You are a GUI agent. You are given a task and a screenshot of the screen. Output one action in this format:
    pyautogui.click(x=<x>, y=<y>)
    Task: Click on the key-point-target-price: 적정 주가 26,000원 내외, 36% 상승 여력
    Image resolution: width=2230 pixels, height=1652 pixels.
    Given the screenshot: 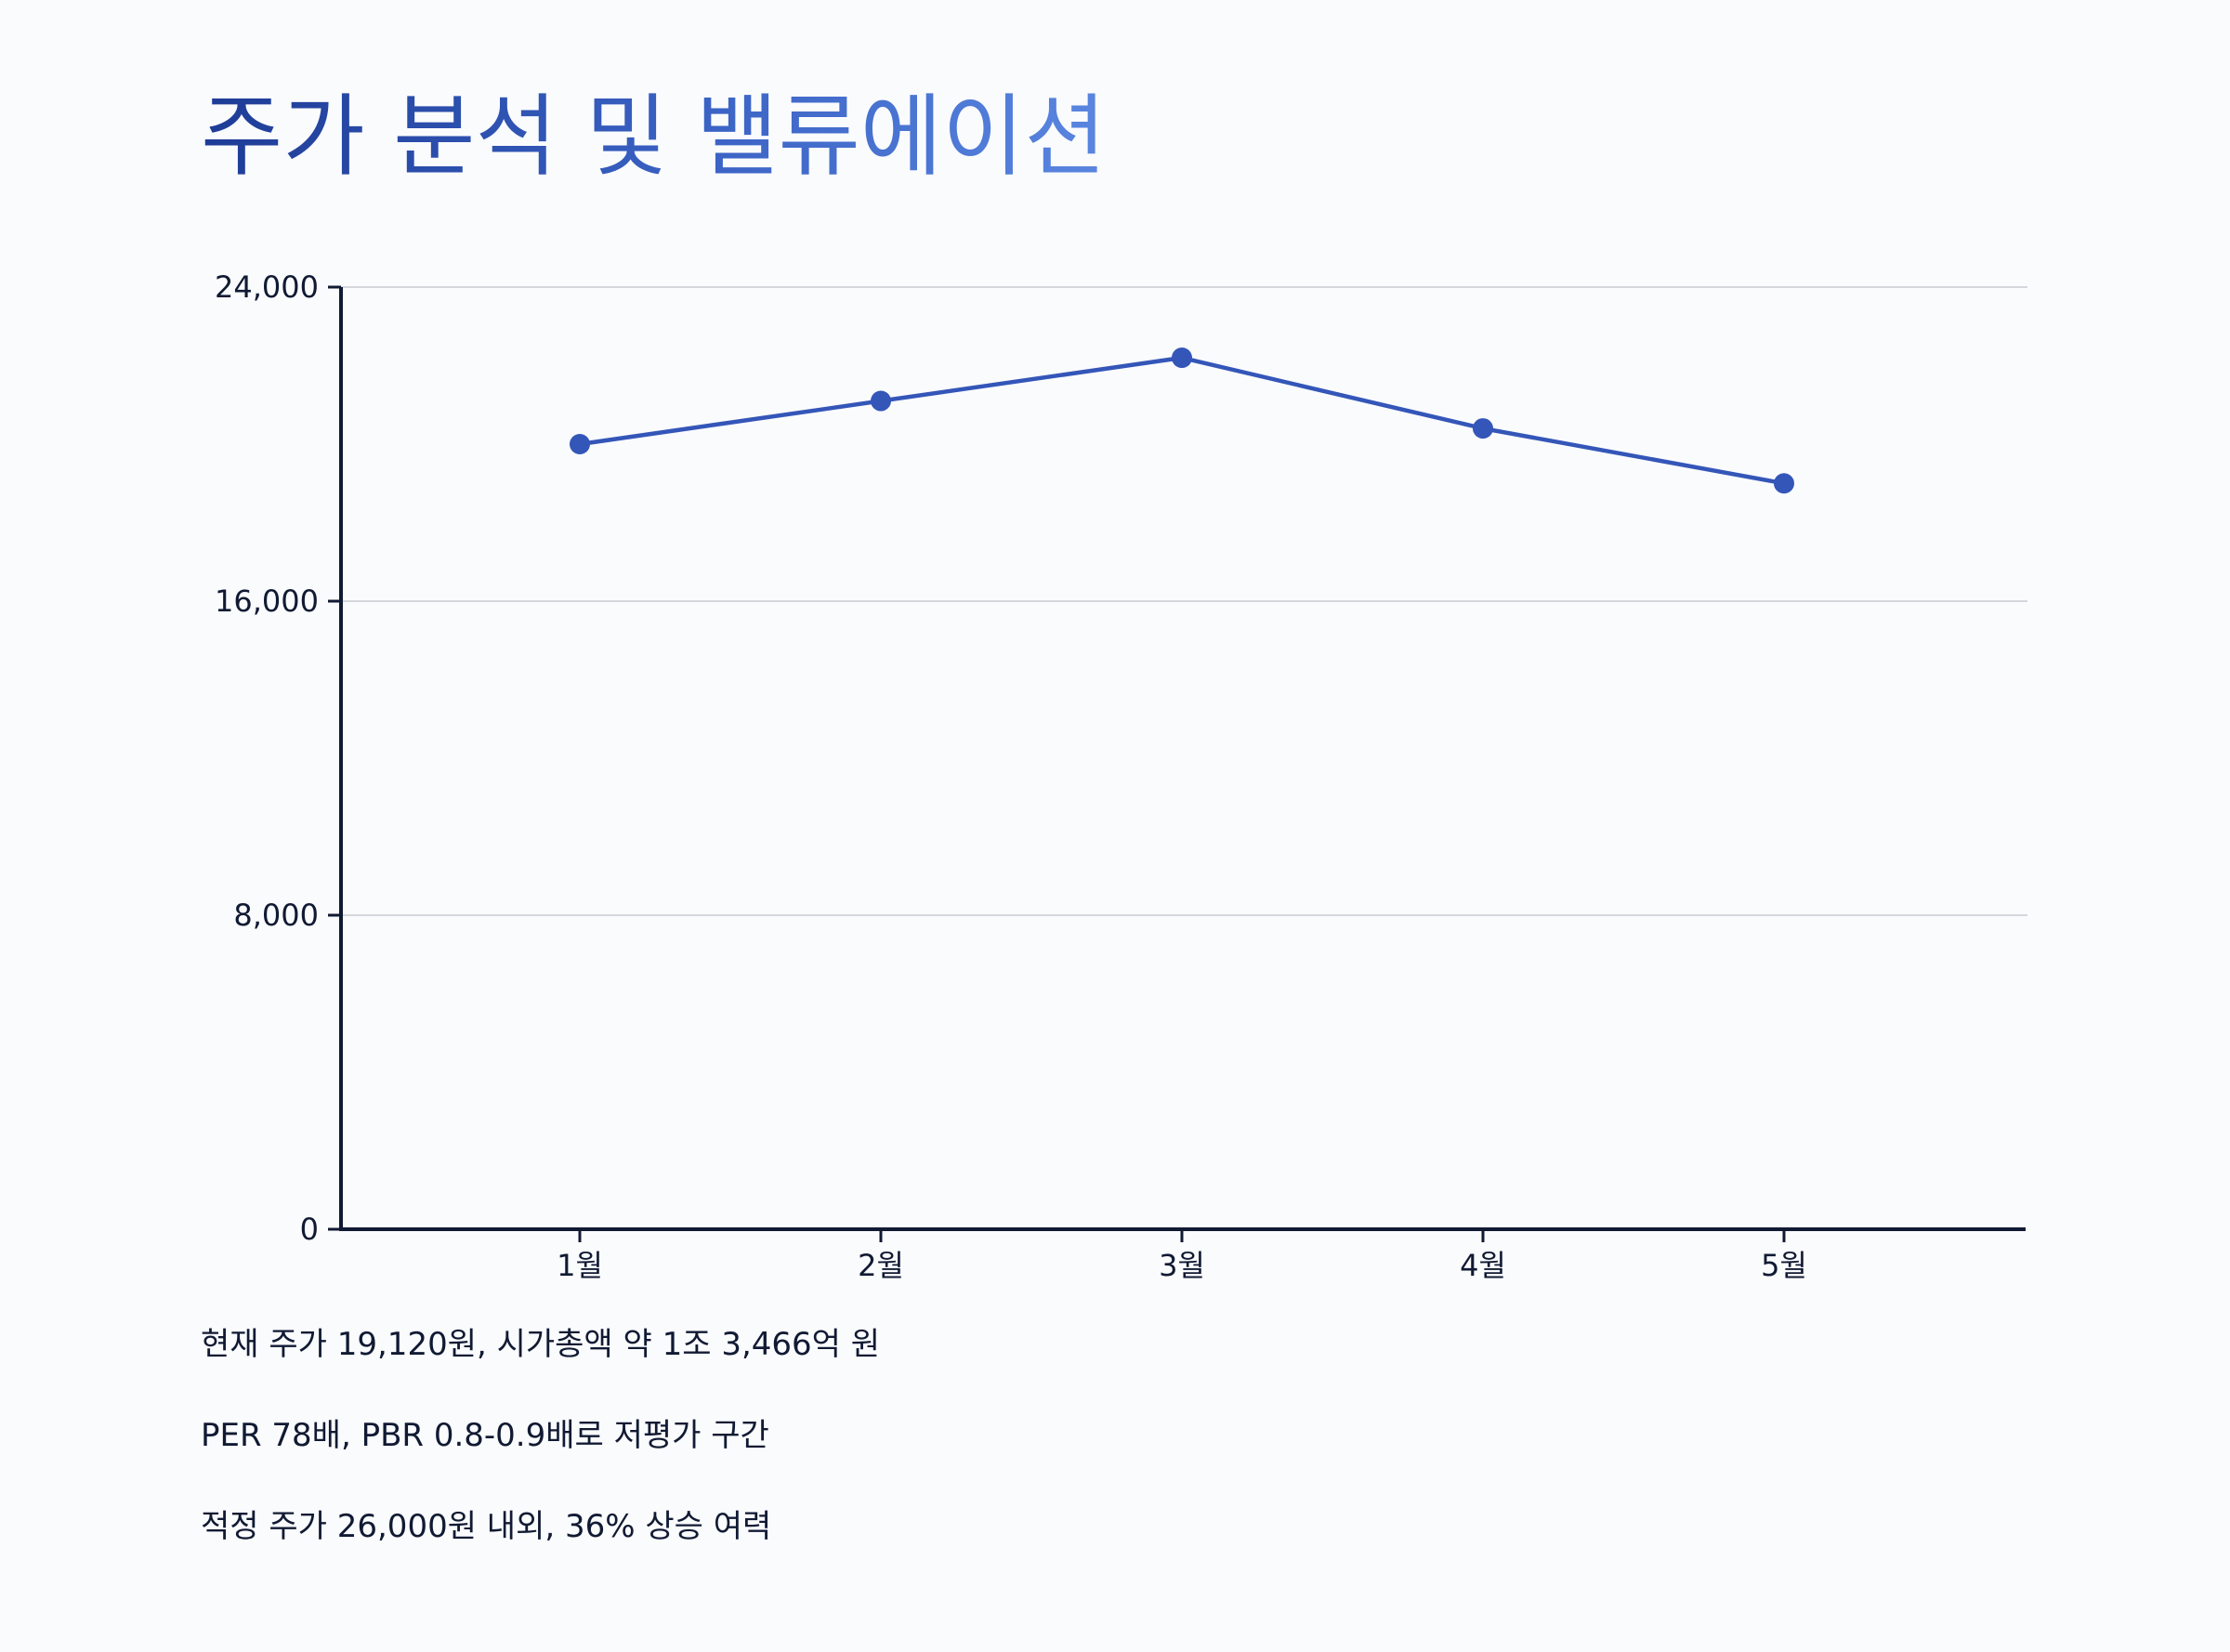 What is the action you would take?
    pyautogui.click(x=487, y=1526)
    